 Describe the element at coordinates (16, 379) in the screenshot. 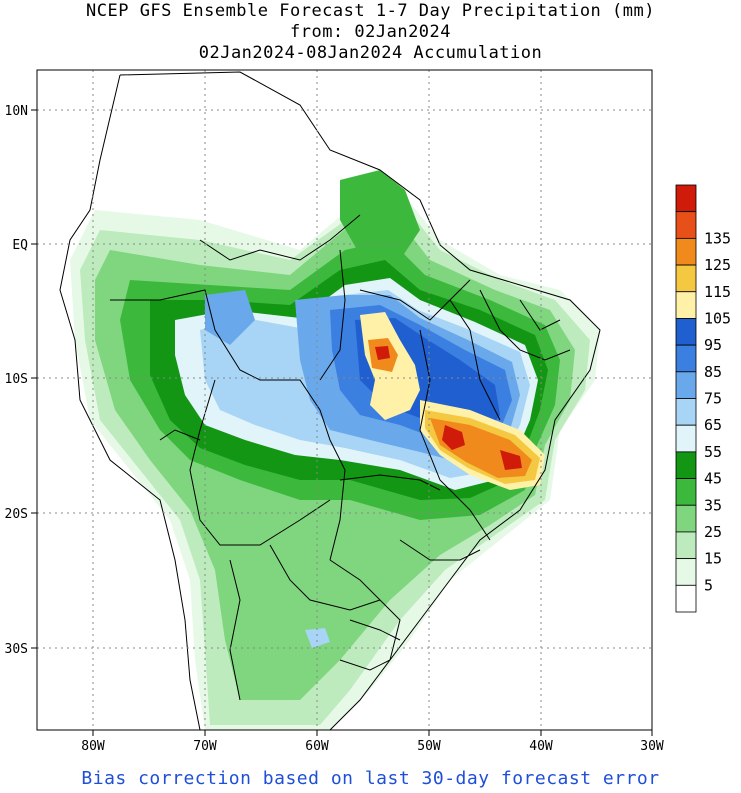

I see `y-tick-10s: 10S` at that location.